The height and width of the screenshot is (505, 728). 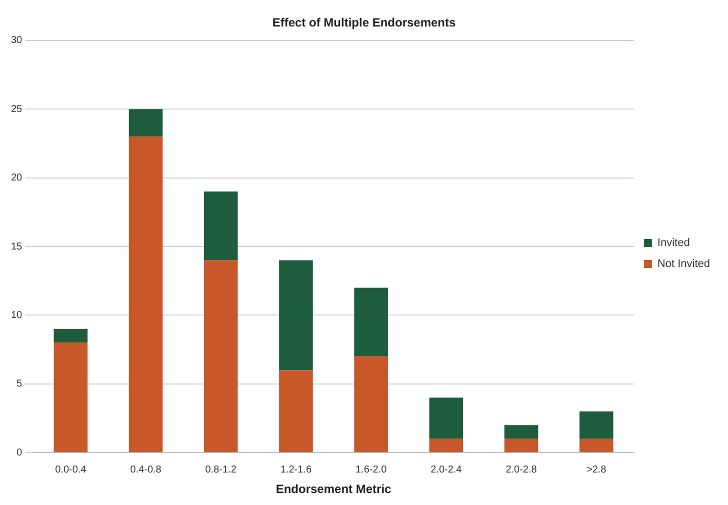 What do you see at coordinates (673, 243) in the screenshot?
I see `legend-label: Invited` at bounding box center [673, 243].